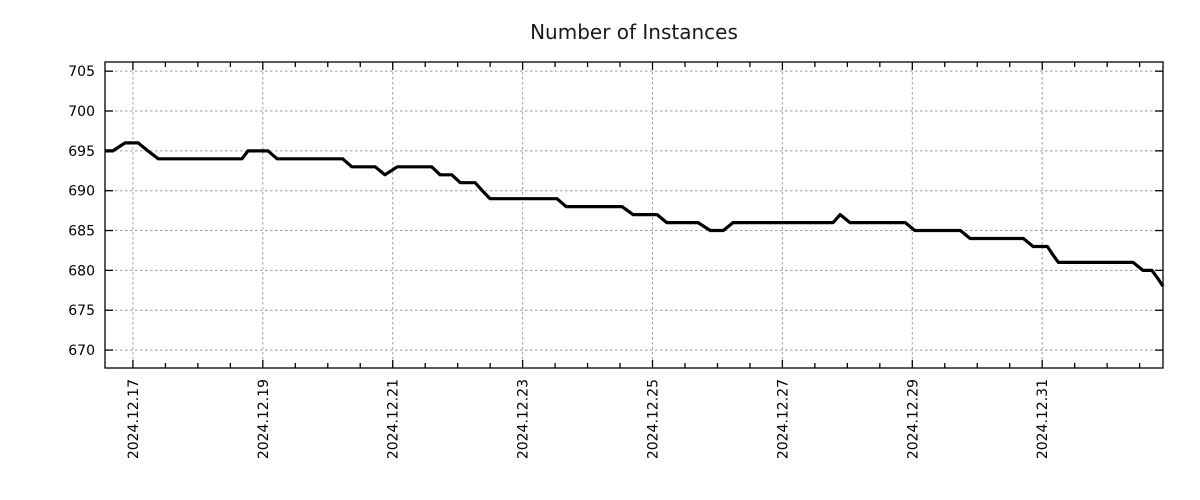 The width and height of the screenshot is (1200, 500). What do you see at coordinates (634, 32) in the screenshot?
I see `chart-title: Number of Instances` at bounding box center [634, 32].